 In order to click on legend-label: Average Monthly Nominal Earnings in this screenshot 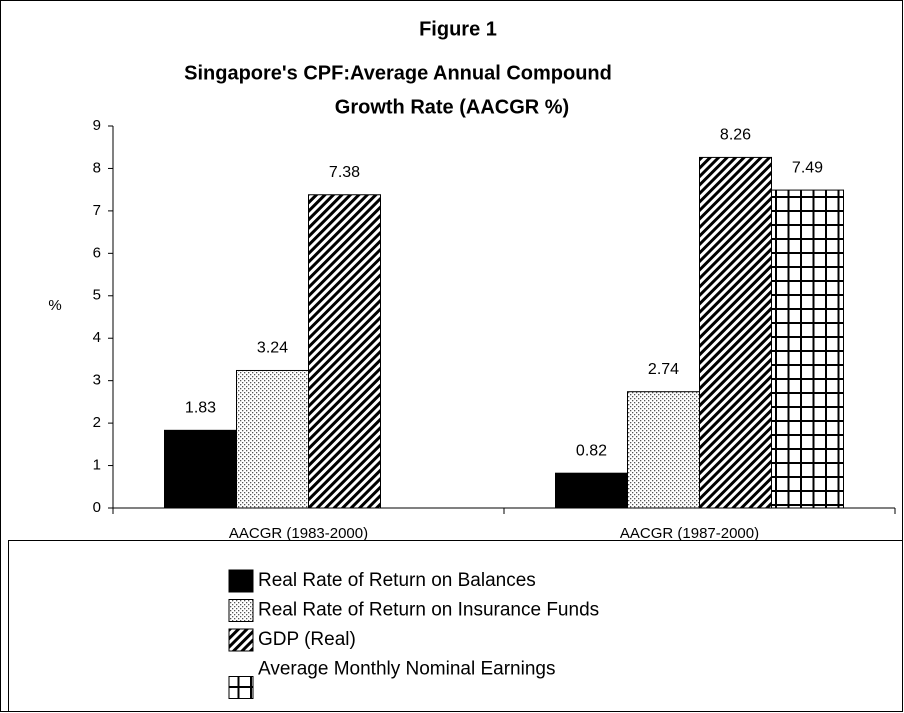, I will do `click(406, 669)`.